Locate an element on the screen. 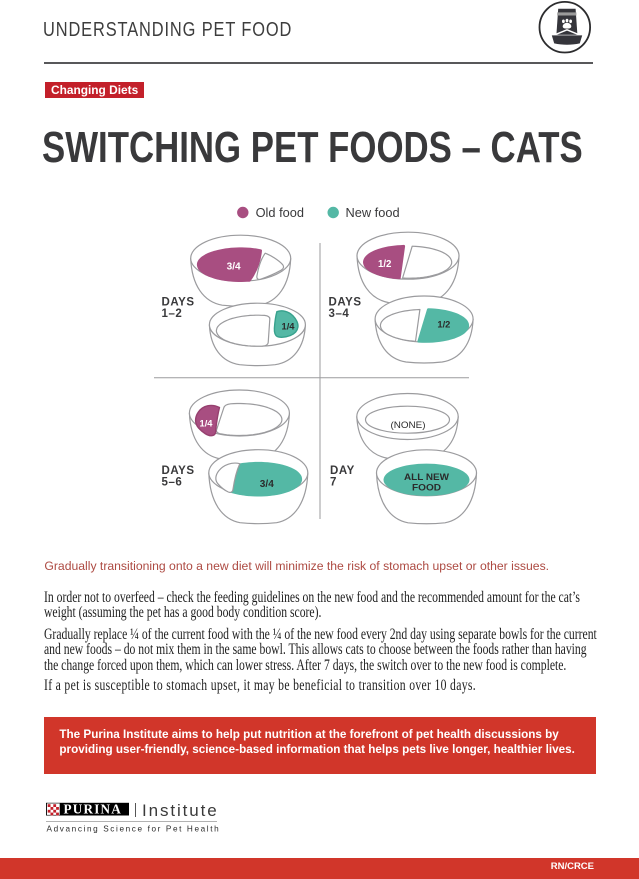  svg-text: Institute is located at coordinates (180, 810).